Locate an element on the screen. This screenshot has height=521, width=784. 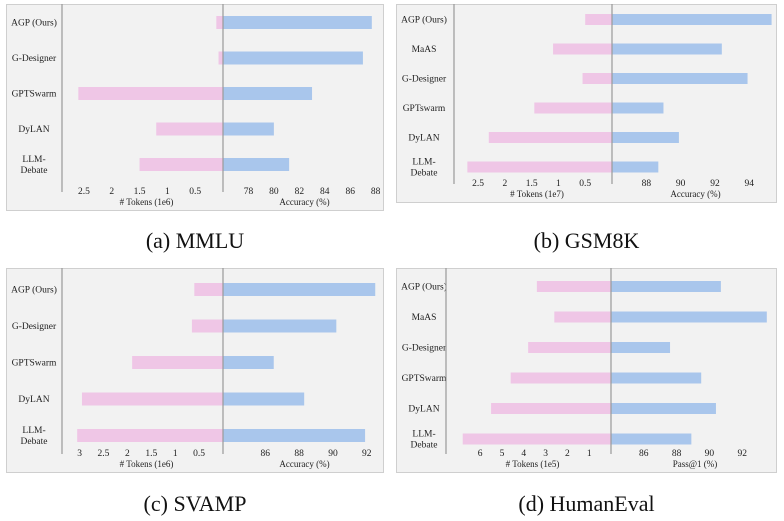
accuracy-axis-label: Pass@1 (%) is located at coordinates (695, 464).